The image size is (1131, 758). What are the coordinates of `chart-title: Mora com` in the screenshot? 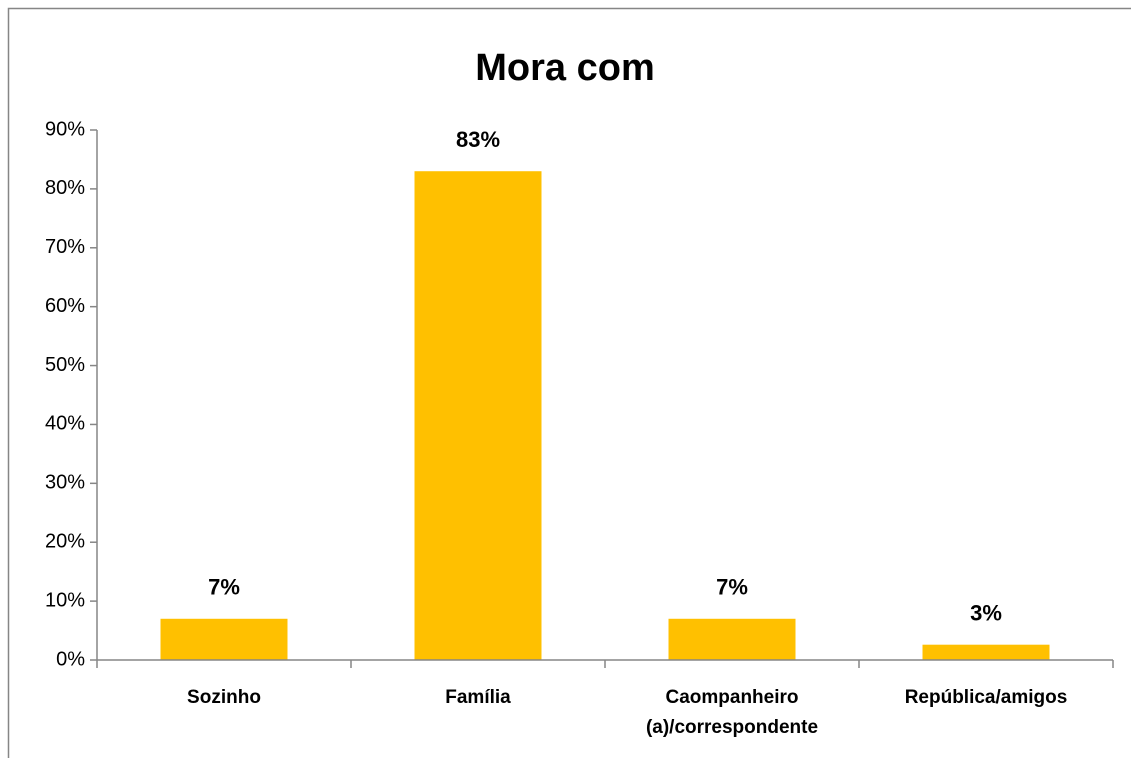 It's located at (564, 68).